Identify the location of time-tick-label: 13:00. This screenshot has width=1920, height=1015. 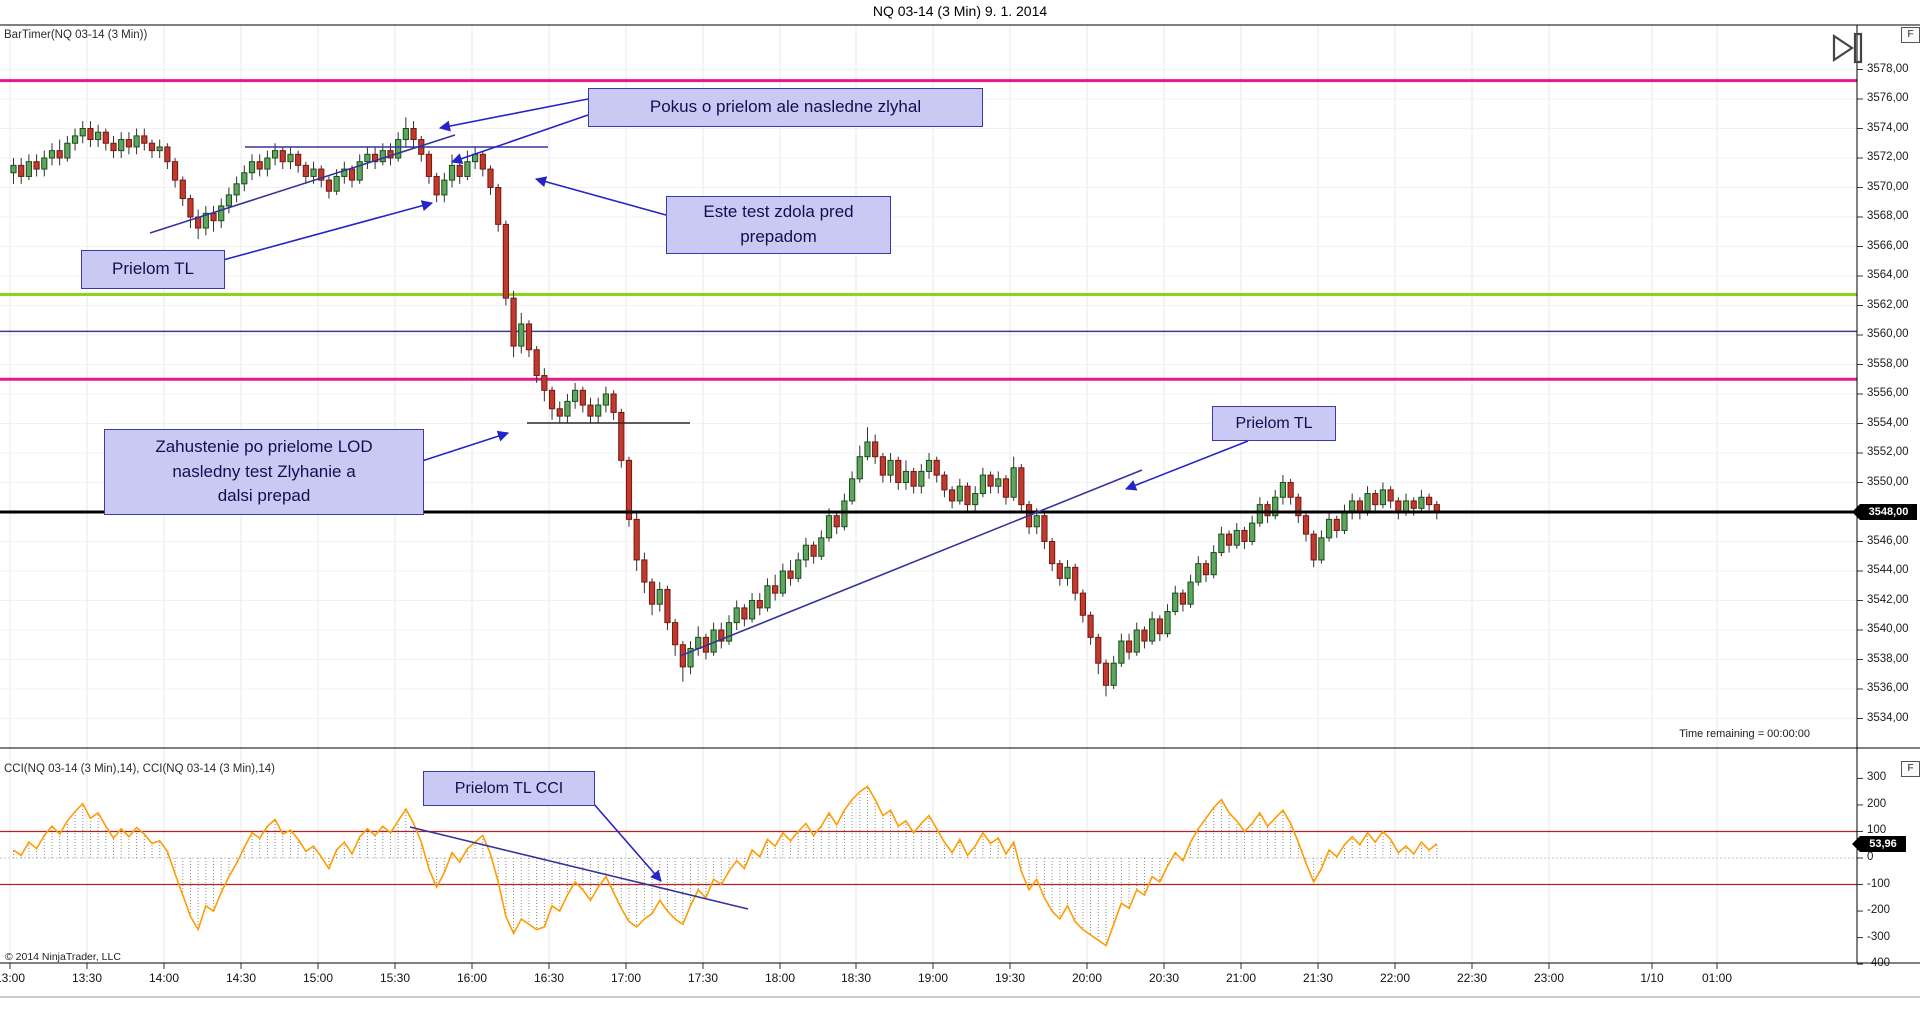
(13, 978).